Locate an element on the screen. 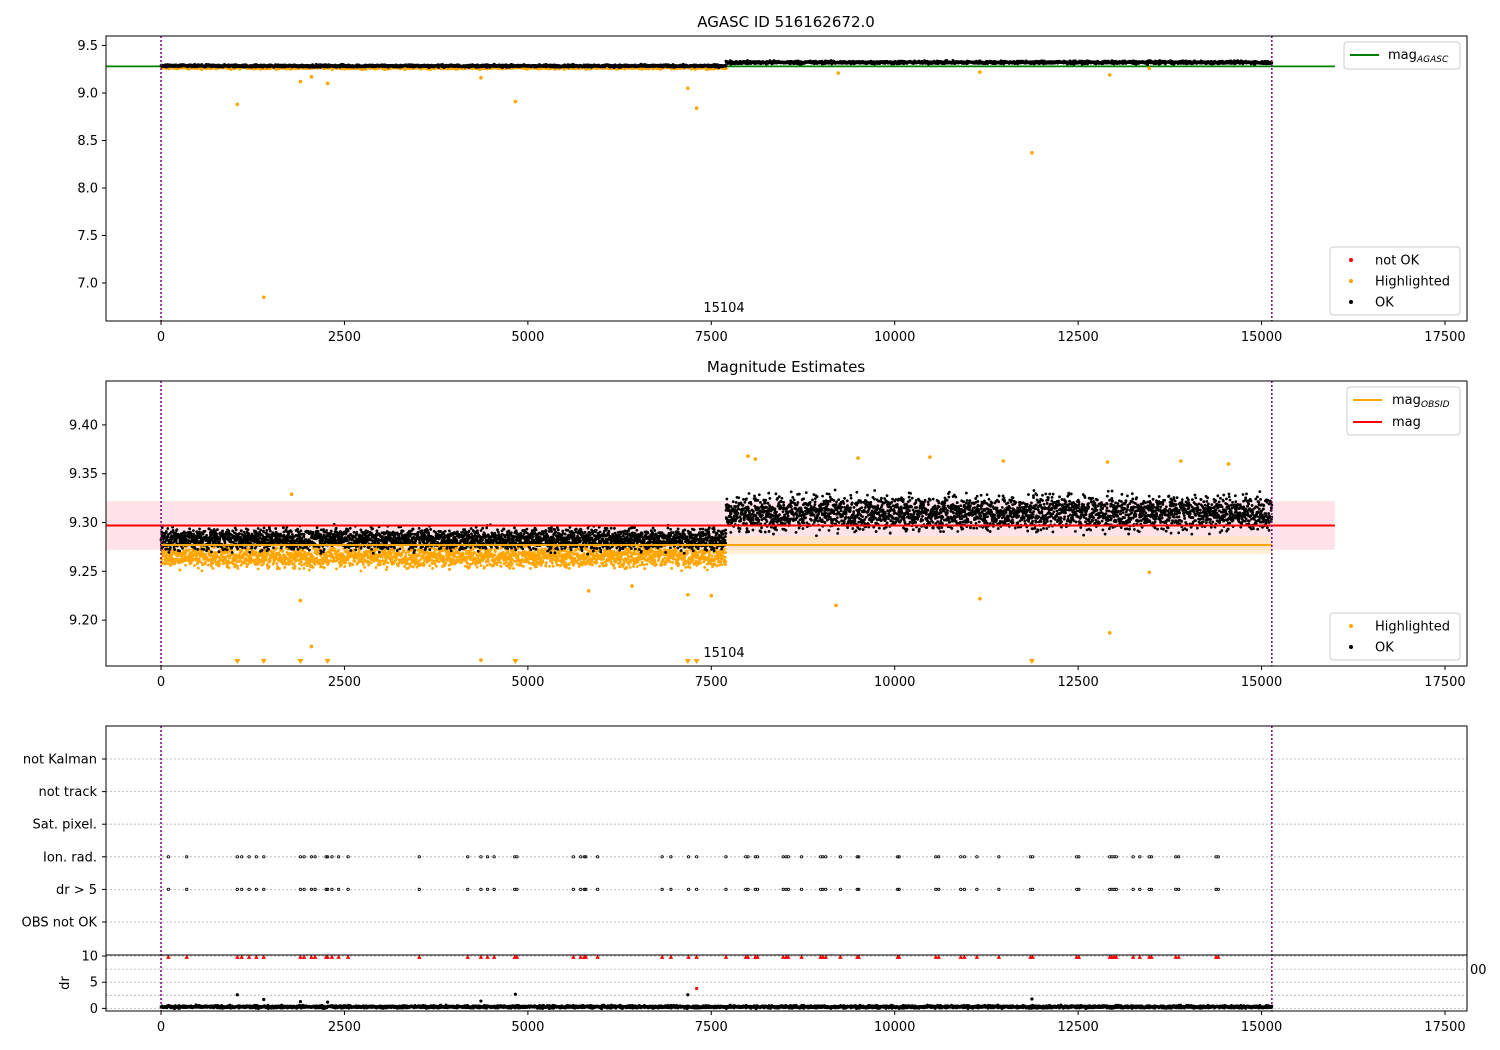  top-legend-label: Highlighted is located at coordinates (1412, 282).